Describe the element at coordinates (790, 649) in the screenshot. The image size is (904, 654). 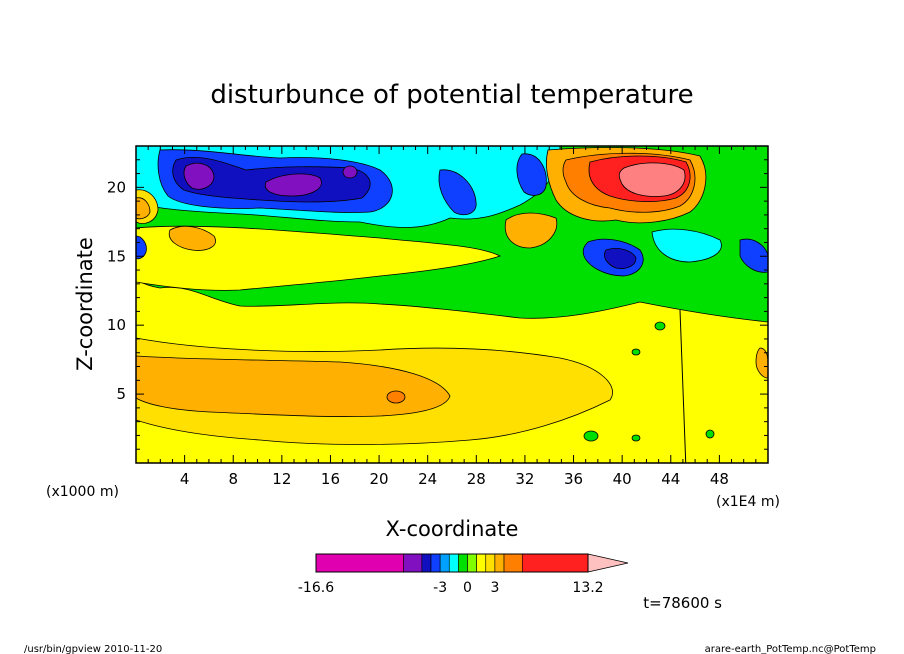
I see `footer-variable: arare-earth_PotTemp.nc@PotTemp` at that location.